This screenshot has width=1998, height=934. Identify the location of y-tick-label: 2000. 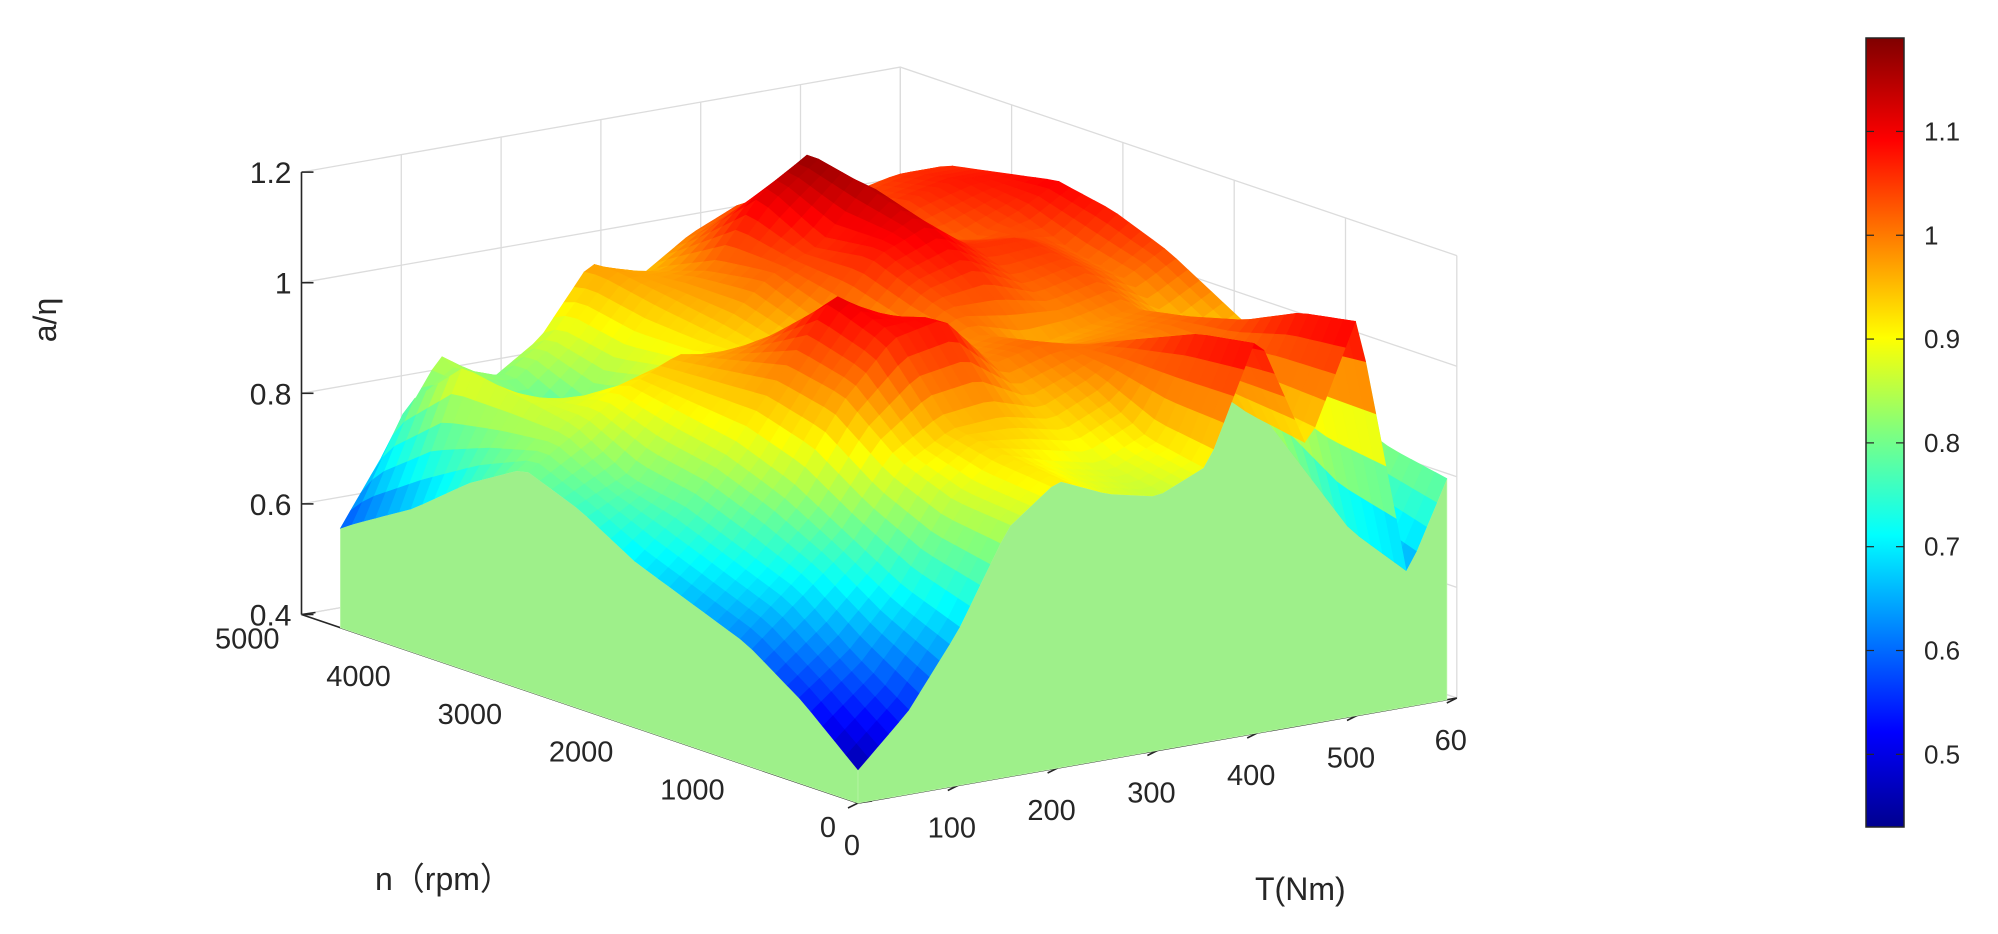
(581, 753).